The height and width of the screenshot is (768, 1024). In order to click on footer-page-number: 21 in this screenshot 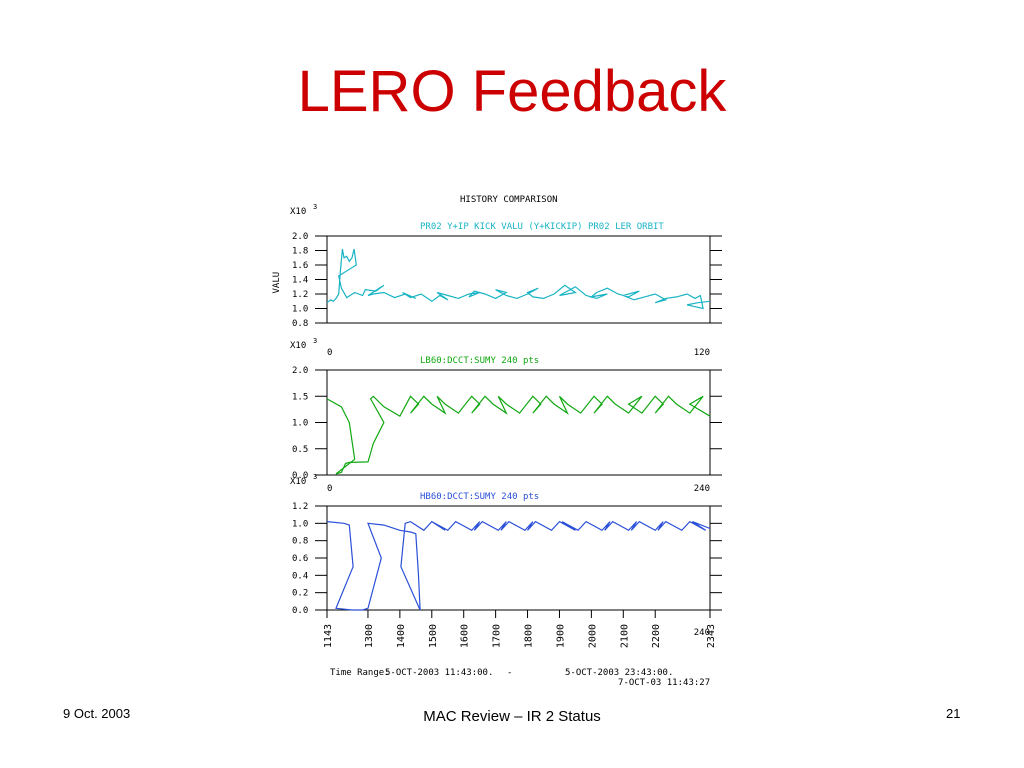, I will do `click(953, 713)`.